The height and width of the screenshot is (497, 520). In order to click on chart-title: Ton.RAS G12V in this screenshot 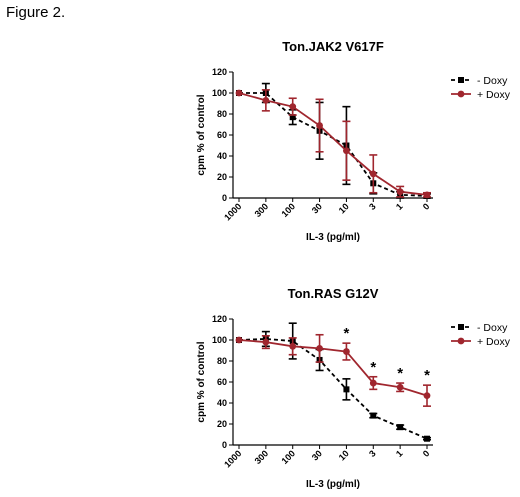, I will do `click(333, 293)`.